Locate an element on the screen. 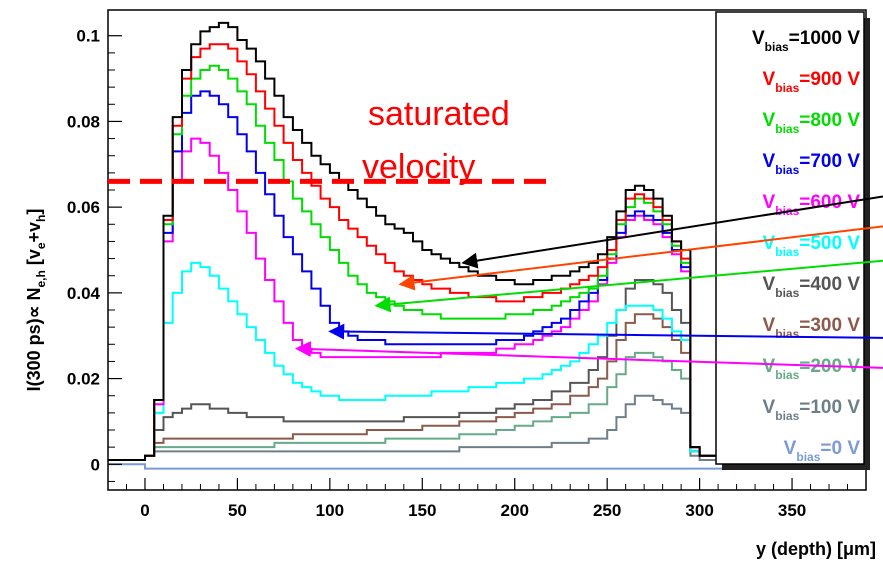  y-axis-title-end: ] is located at coordinates (34, 212).